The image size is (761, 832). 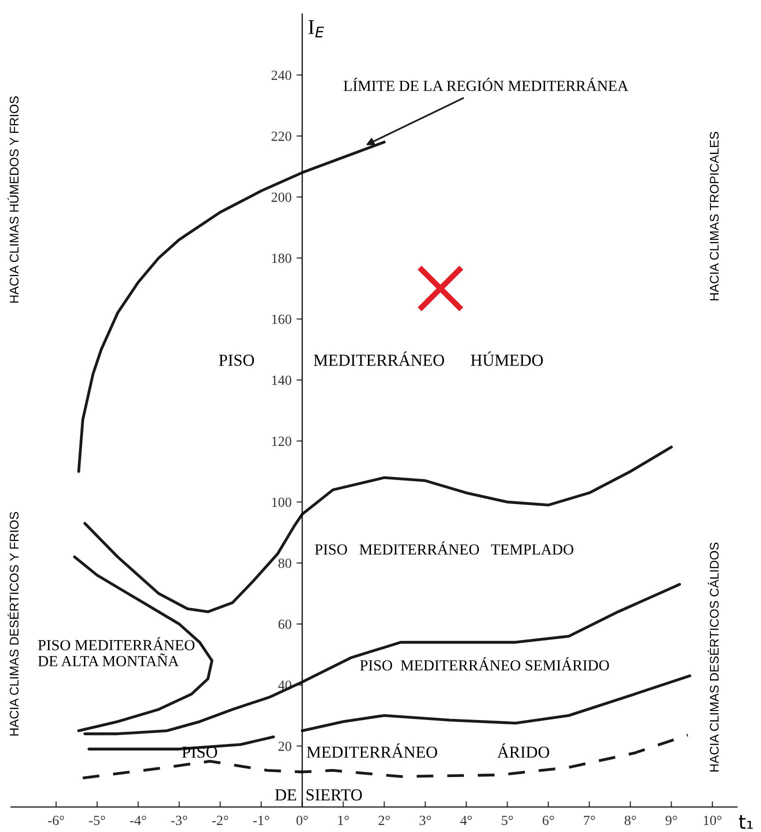 What do you see at coordinates (97, 821) in the screenshot?
I see `x-tick-label: -5°` at bounding box center [97, 821].